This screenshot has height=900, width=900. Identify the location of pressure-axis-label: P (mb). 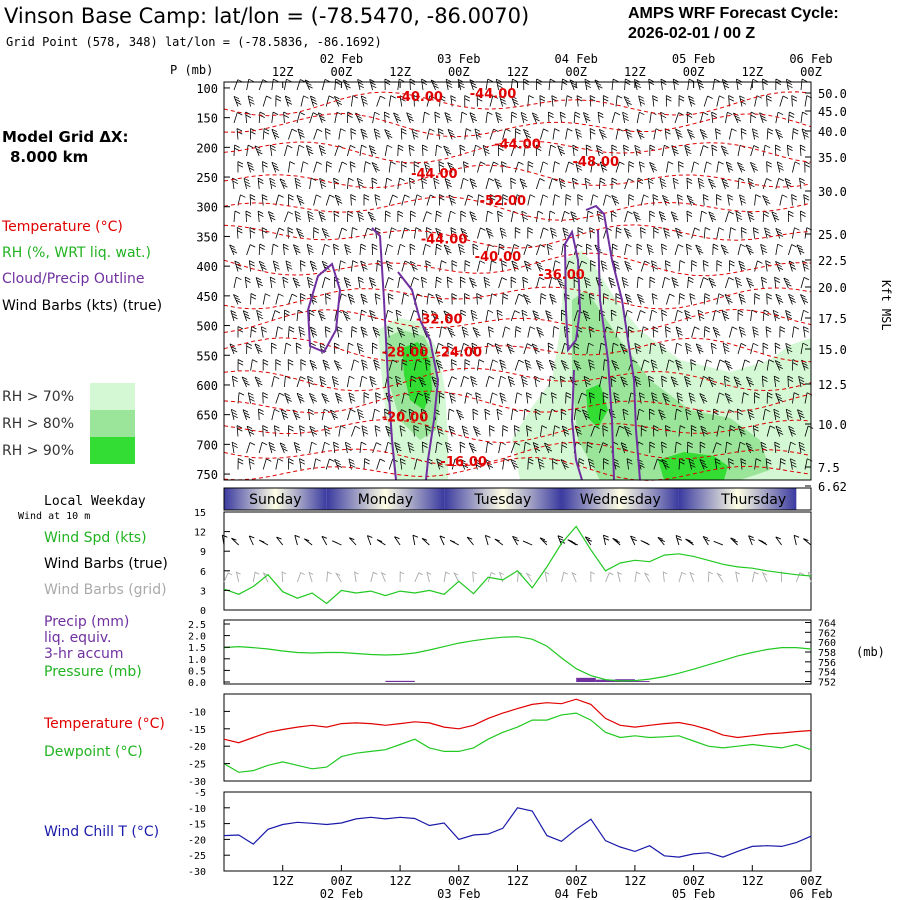
(191, 70).